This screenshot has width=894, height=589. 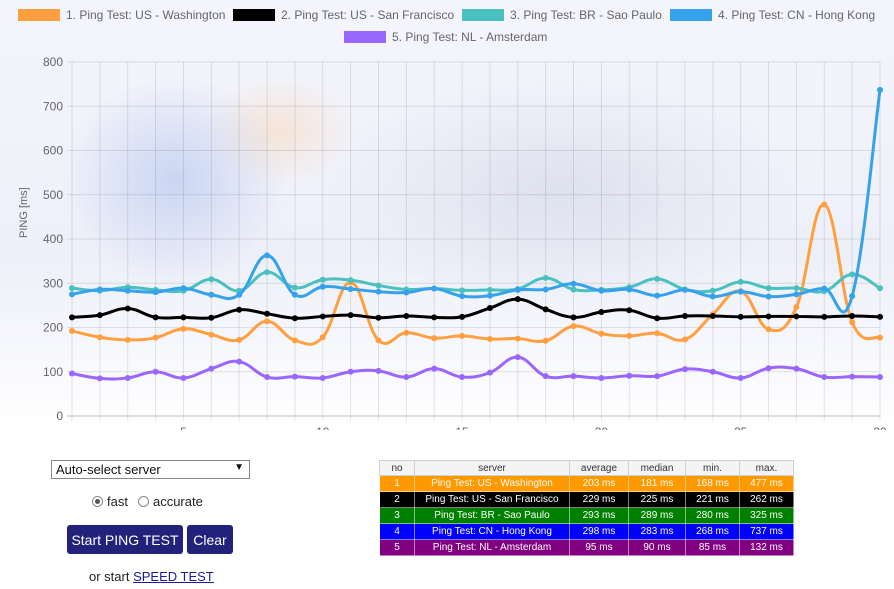 I want to click on cell-no: 3, so click(x=397, y=515).